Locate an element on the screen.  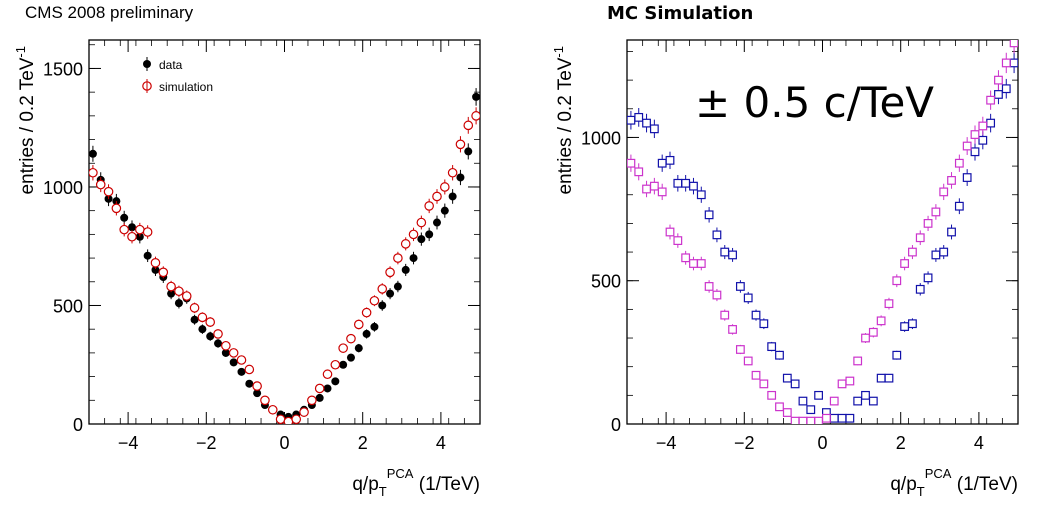
x-axis-label: q/pTPCA (1/TeV) is located at coordinates (416, 482).